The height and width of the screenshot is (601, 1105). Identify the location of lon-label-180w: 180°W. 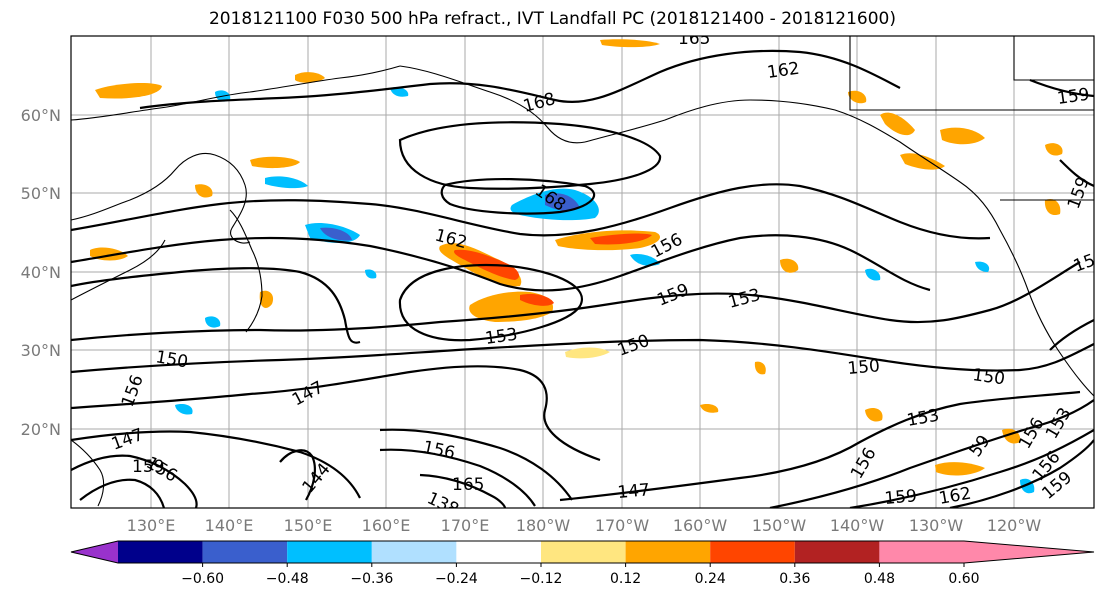
(543, 525).